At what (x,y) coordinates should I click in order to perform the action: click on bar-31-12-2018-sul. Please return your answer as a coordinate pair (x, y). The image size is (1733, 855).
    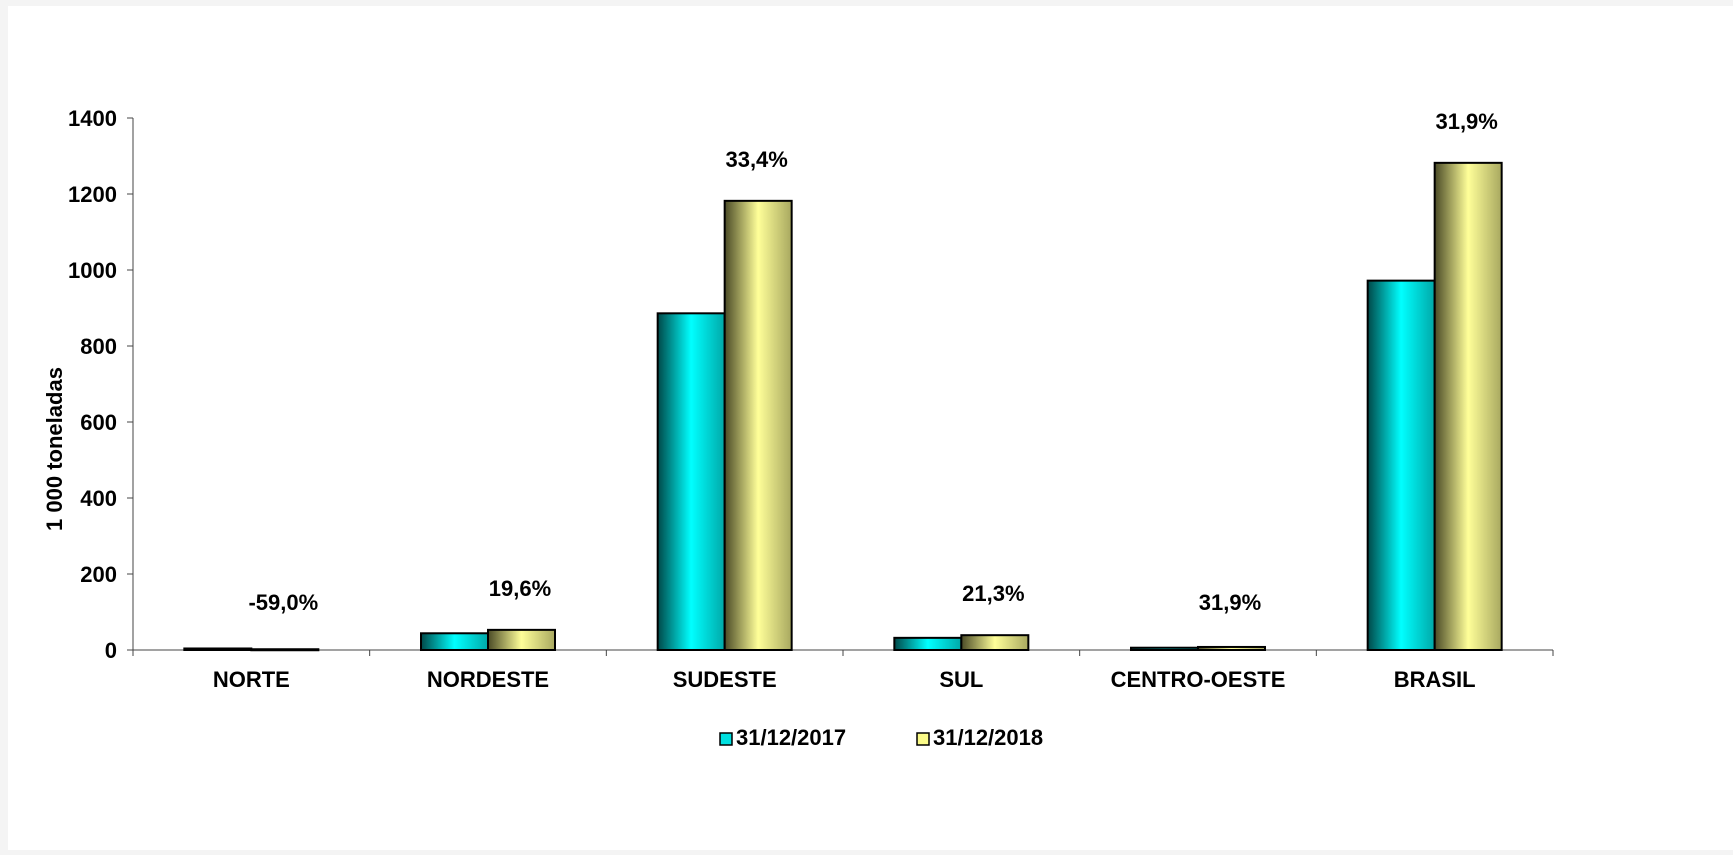
    Looking at the image, I should click on (995, 642).